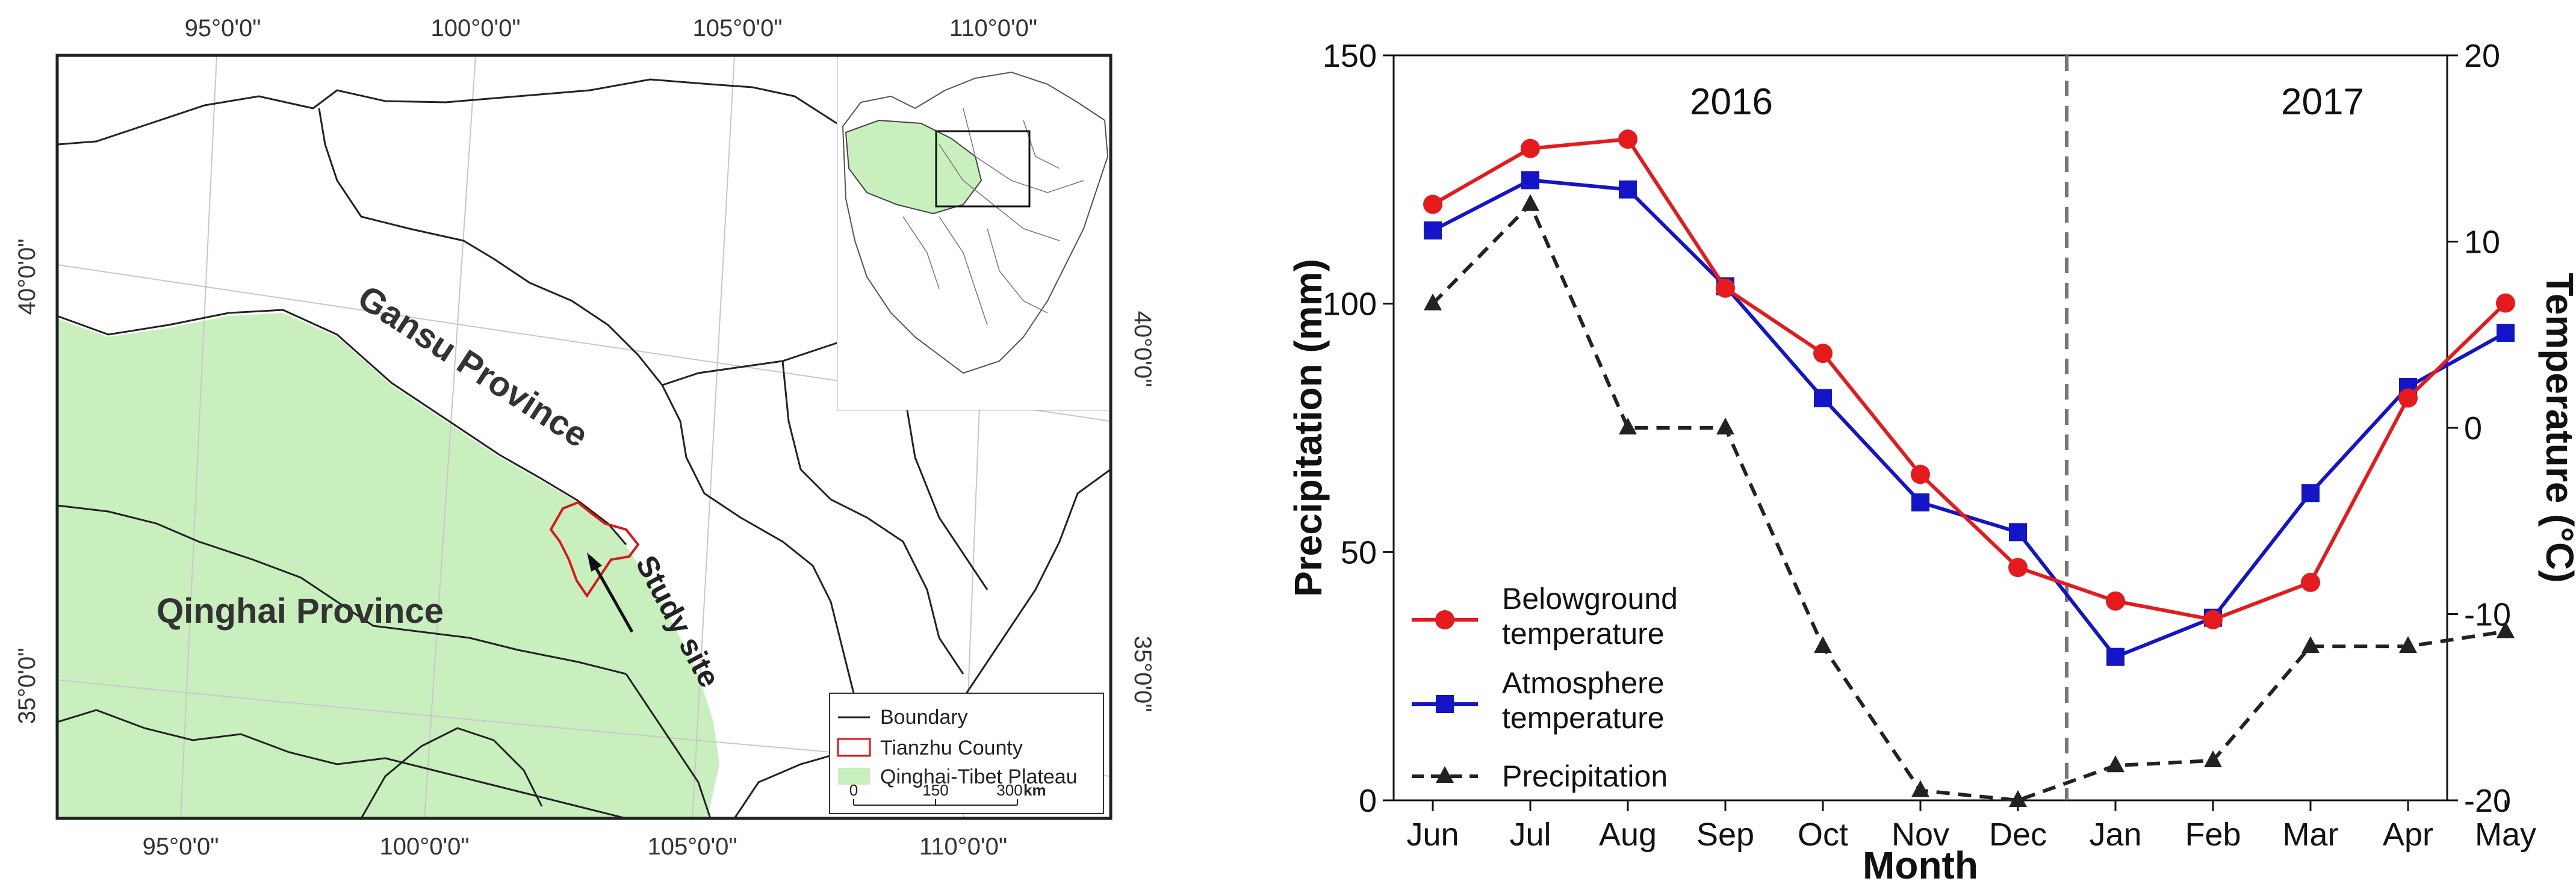 Image resolution: width=2576 pixels, height=893 pixels. Describe the element at coordinates (1142, 349) in the screenshot. I see `lat-label-right-40: 40°0'0"` at that location.